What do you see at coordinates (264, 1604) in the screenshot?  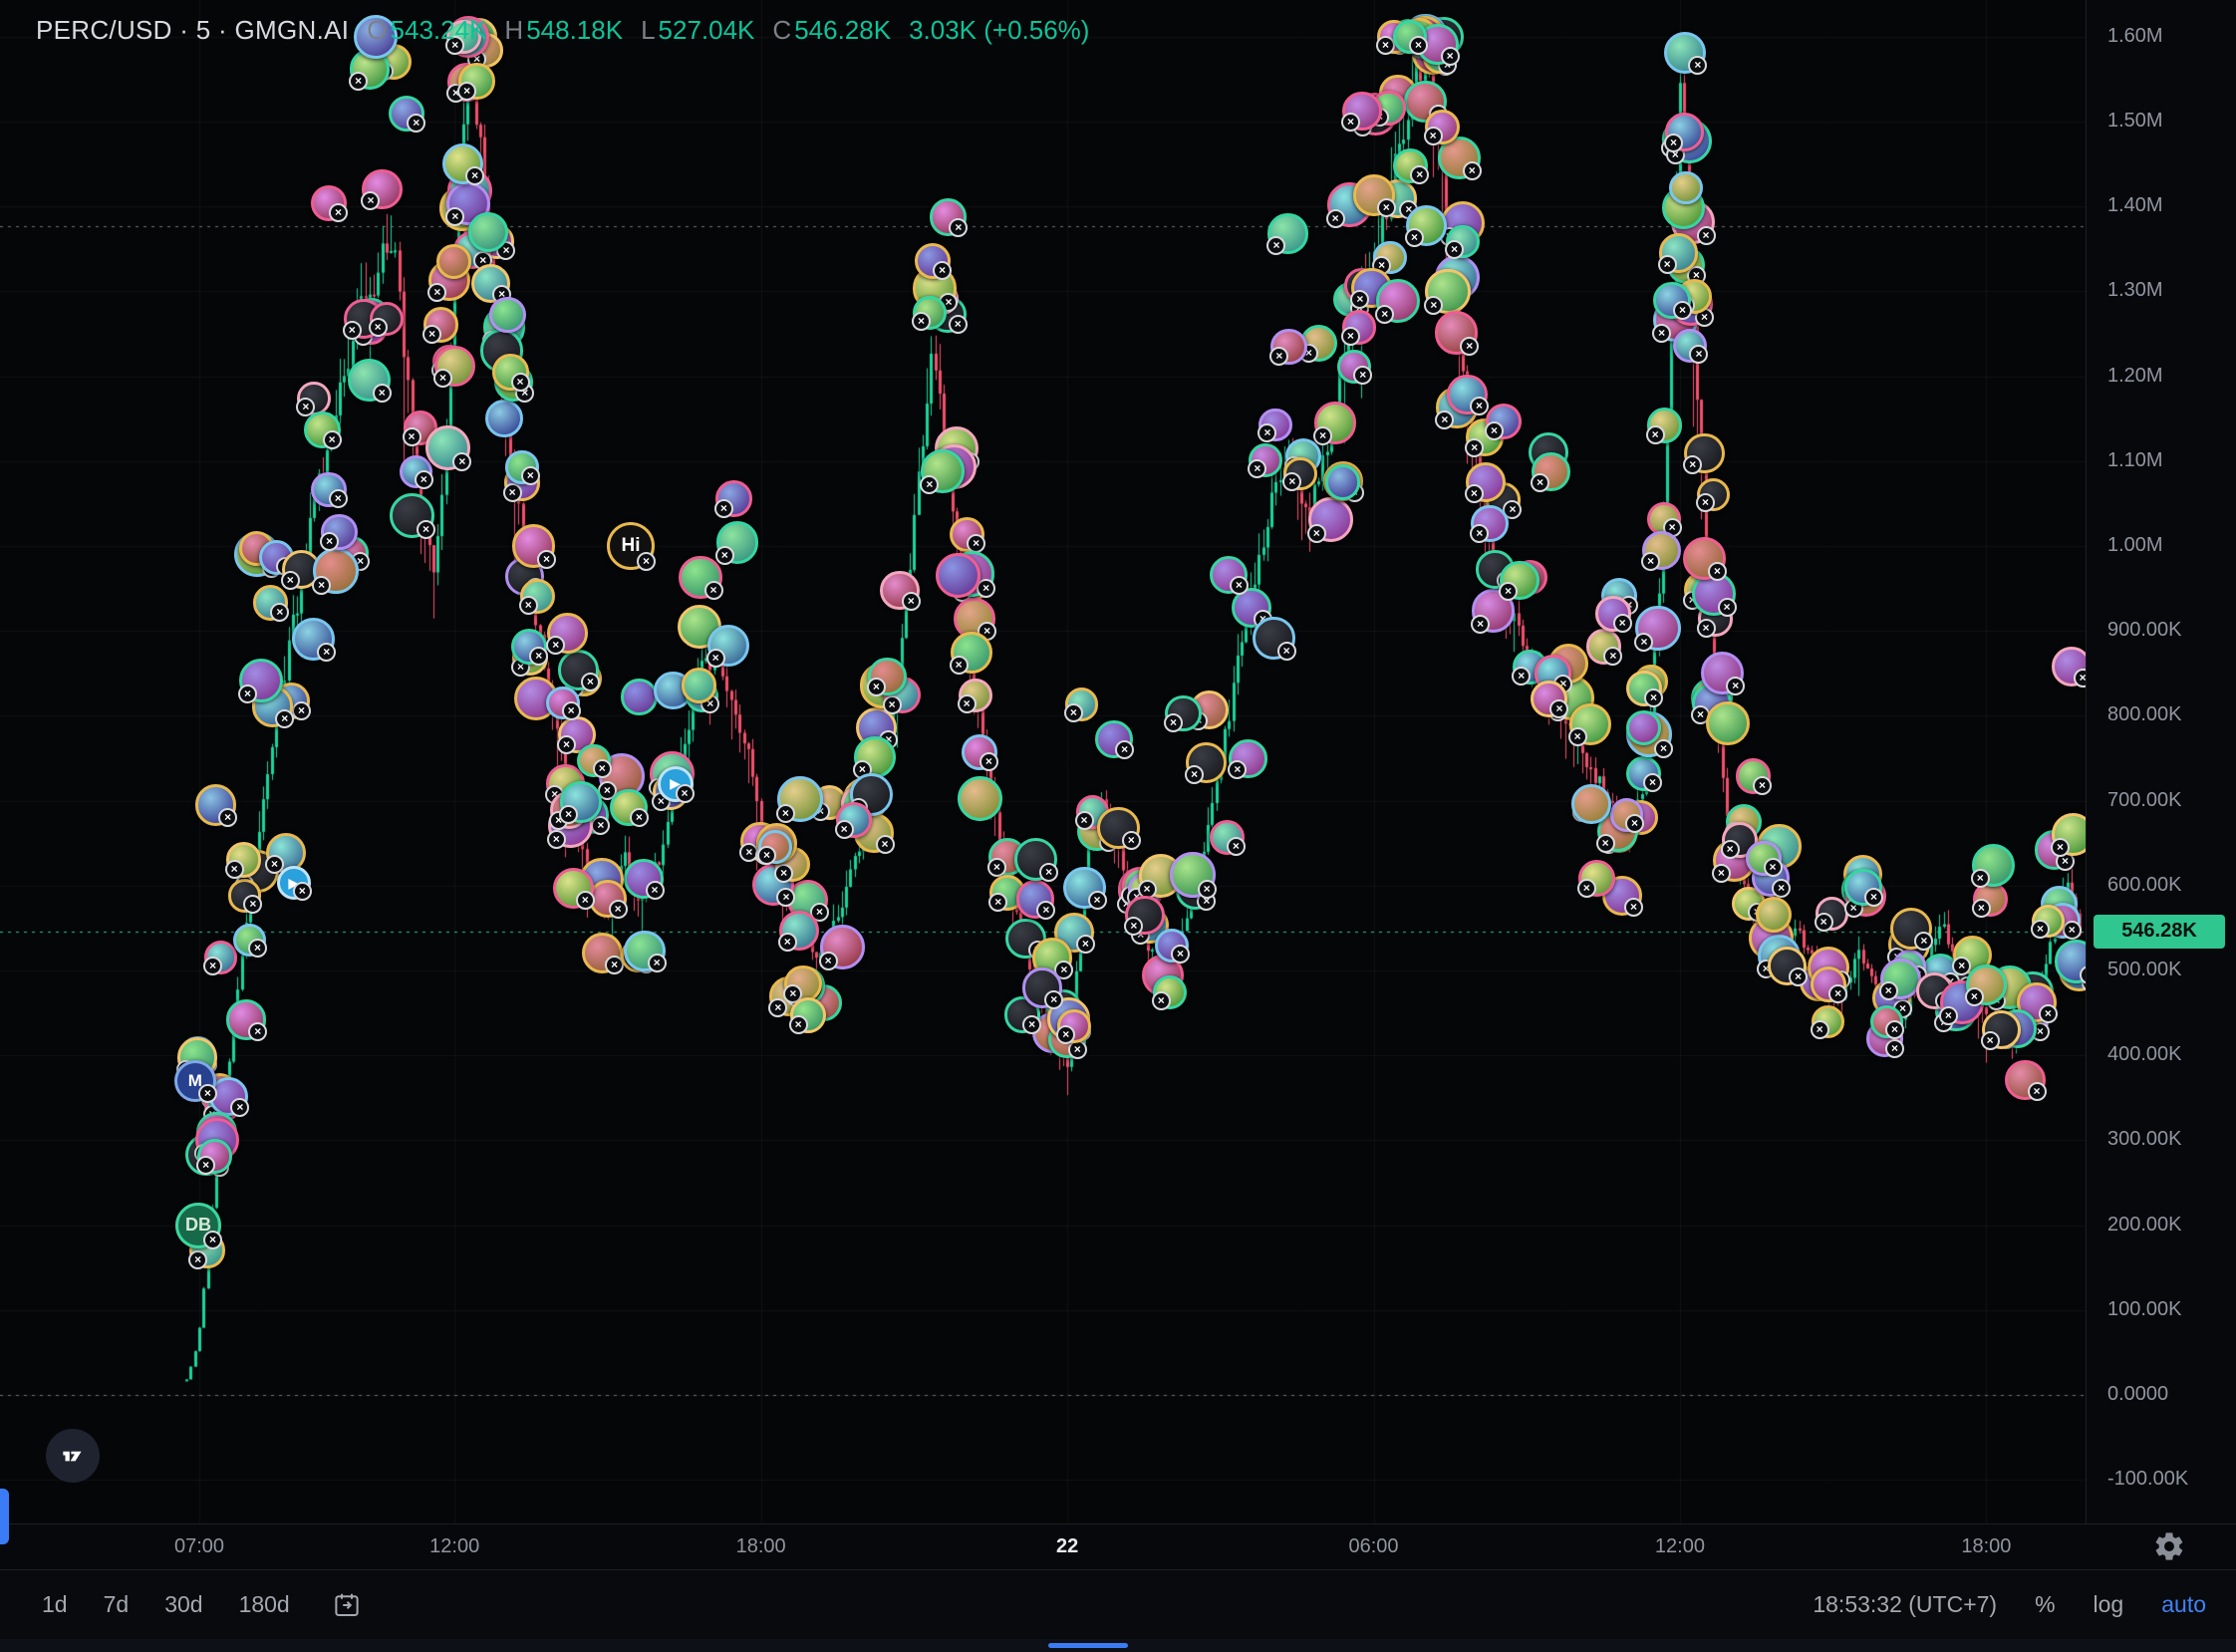 I see `range-button-180d: 180d` at bounding box center [264, 1604].